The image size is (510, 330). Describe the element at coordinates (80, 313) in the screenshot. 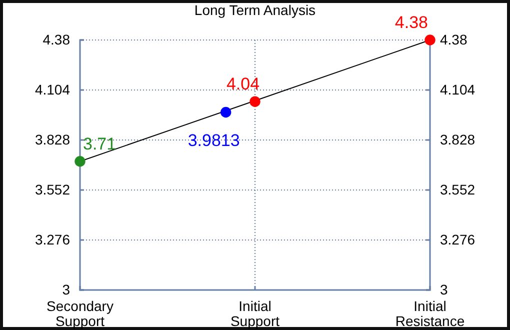

I see `x-tick-label: Secondary Support` at that location.